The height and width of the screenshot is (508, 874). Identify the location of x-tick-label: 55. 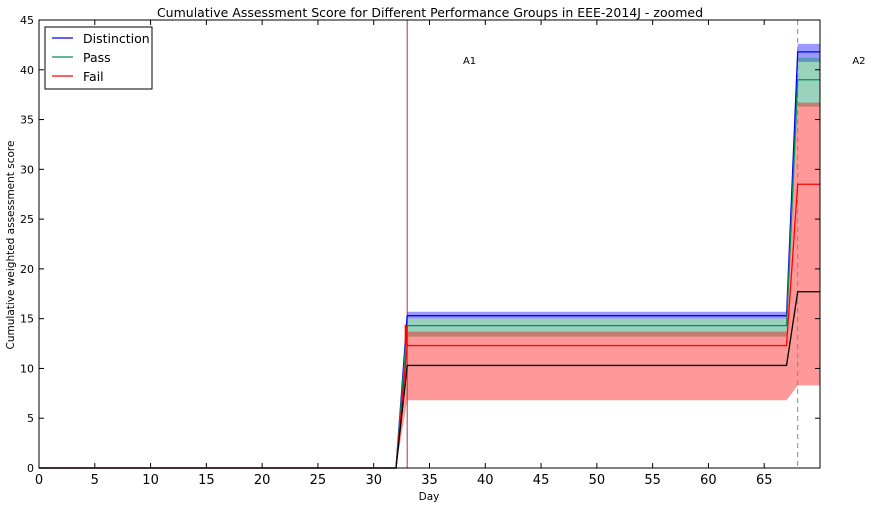
(652, 480).